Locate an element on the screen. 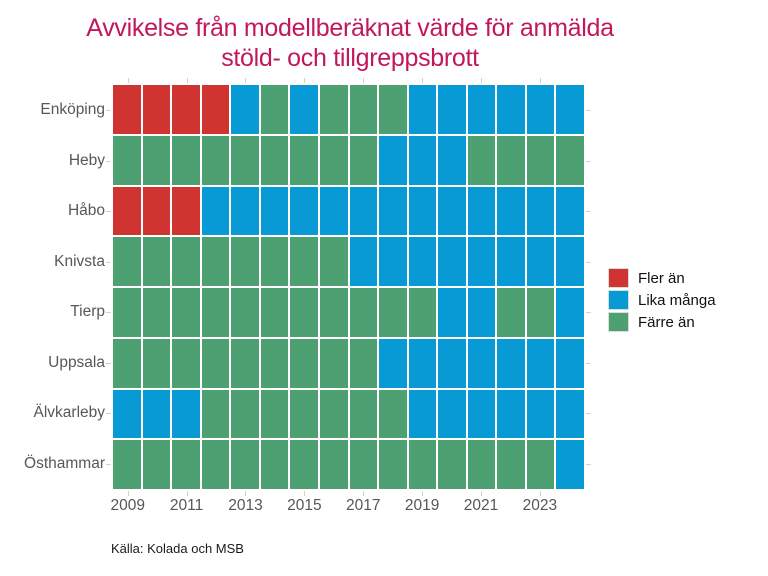  legend-label: Fler än is located at coordinates (661, 278).